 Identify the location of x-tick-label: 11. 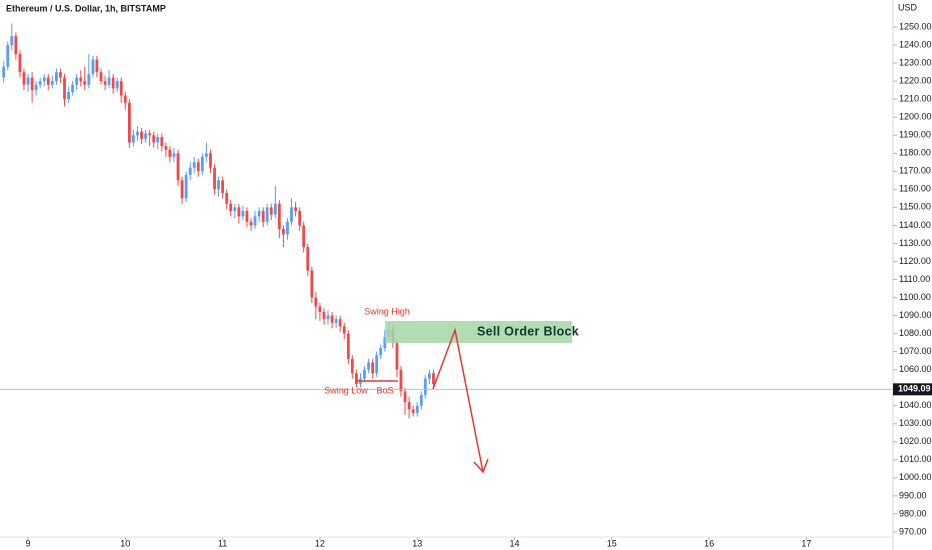
(222, 543).